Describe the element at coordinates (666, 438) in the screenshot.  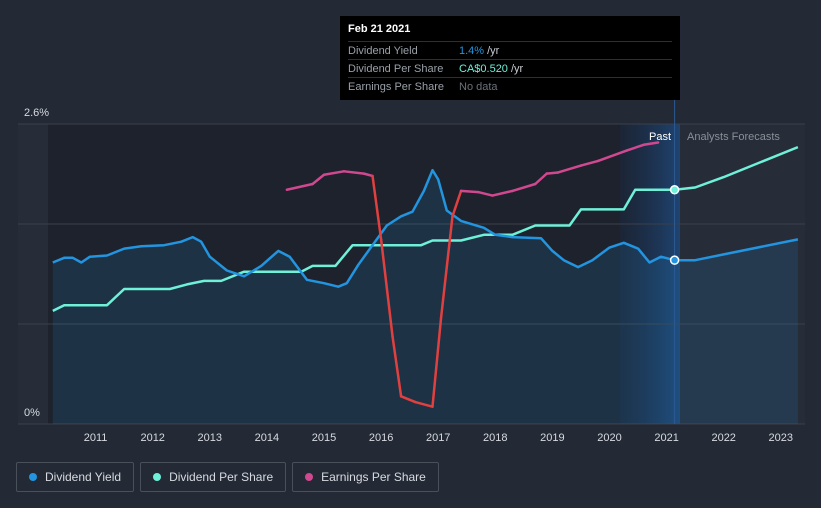
I see `x-tick-label: 2021` at that location.